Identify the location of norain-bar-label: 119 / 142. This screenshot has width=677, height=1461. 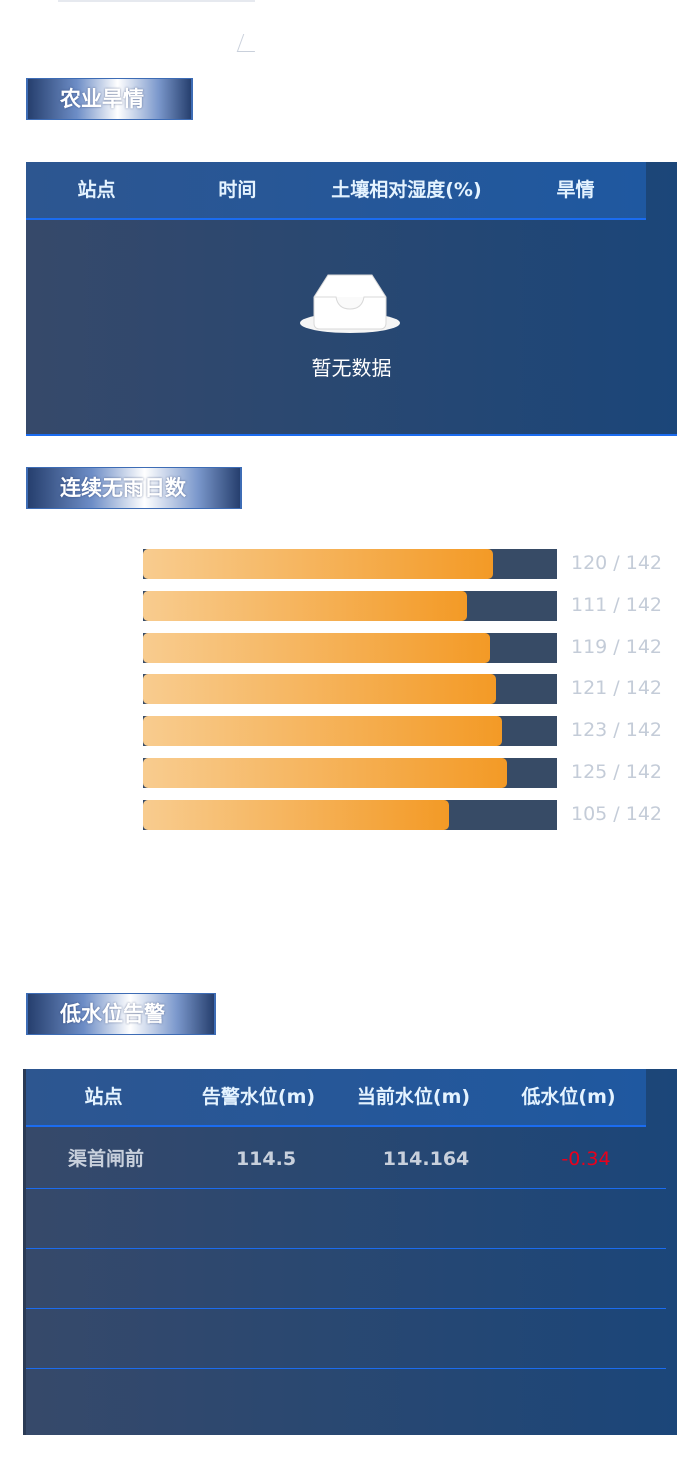
(617, 646).